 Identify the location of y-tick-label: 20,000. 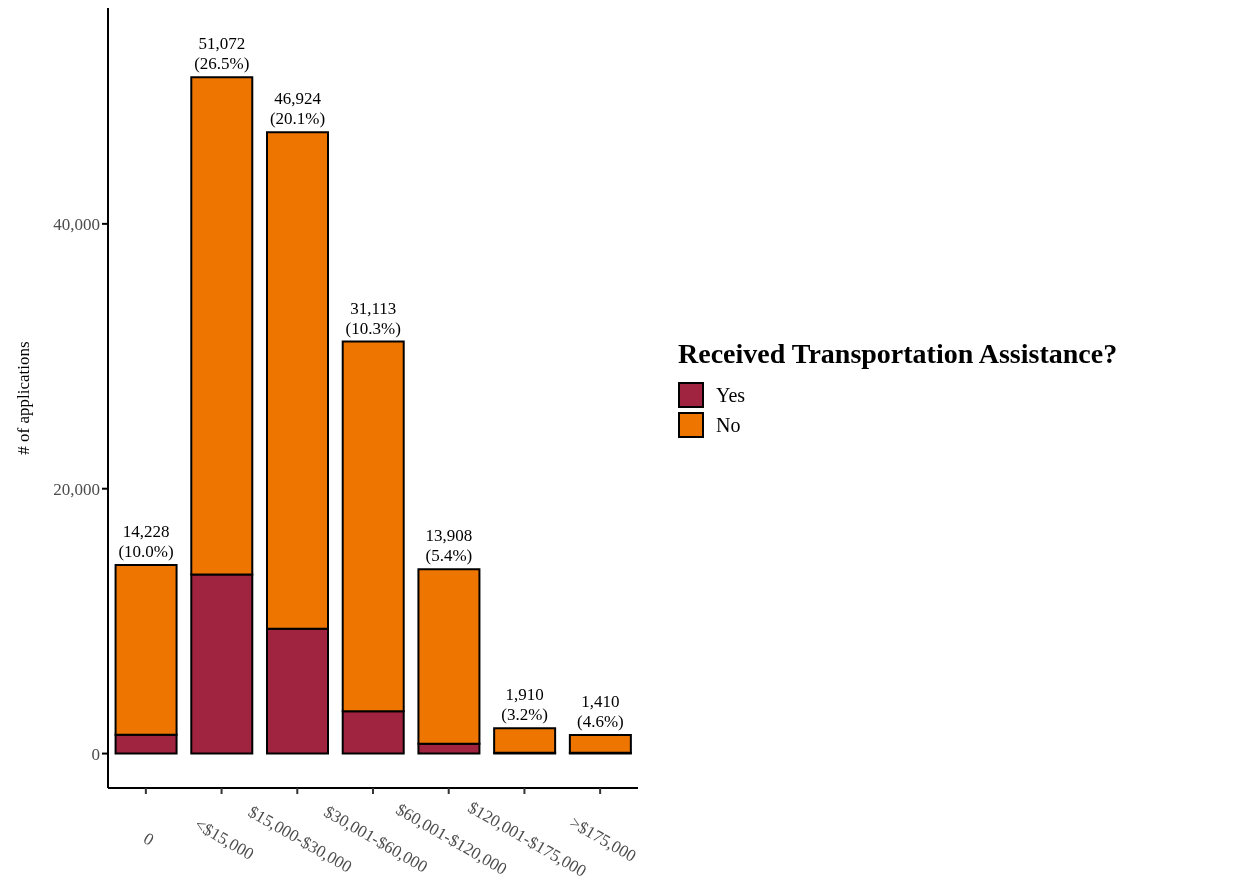
(76, 489).